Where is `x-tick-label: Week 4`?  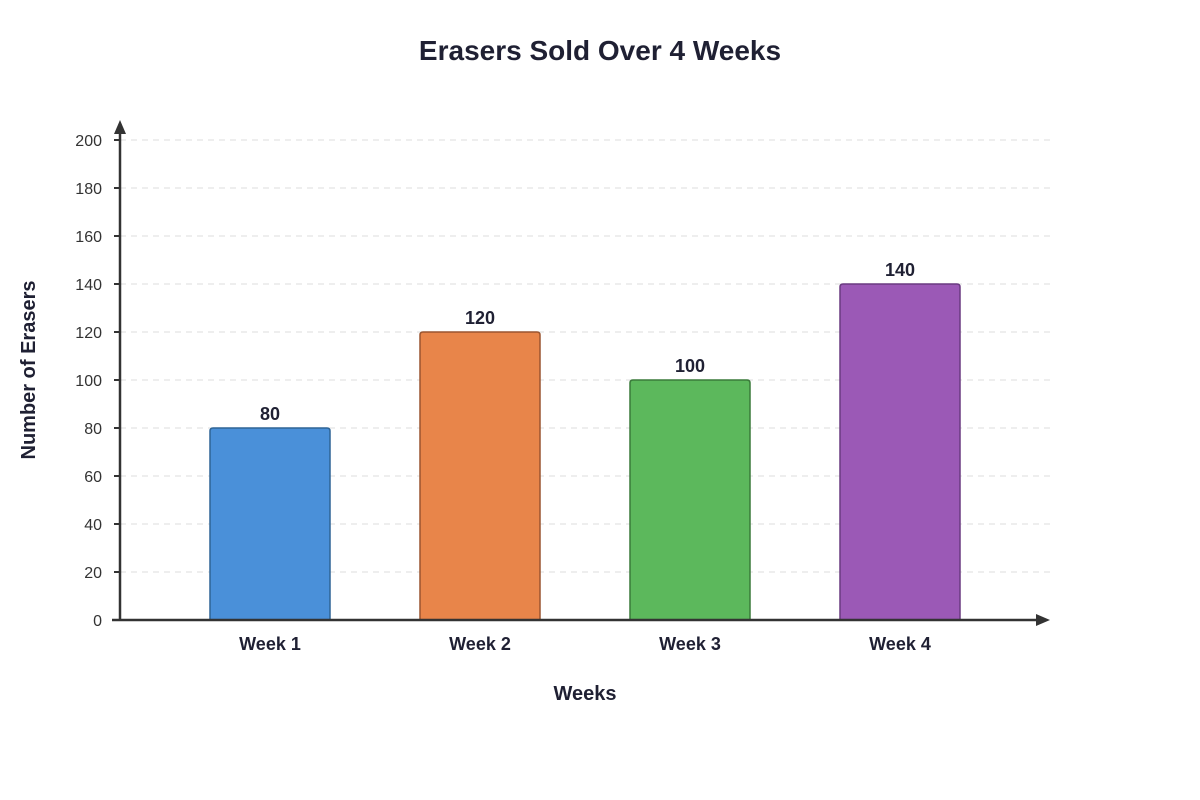
x-tick-label: Week 4 is located at coordinates (900, 644).